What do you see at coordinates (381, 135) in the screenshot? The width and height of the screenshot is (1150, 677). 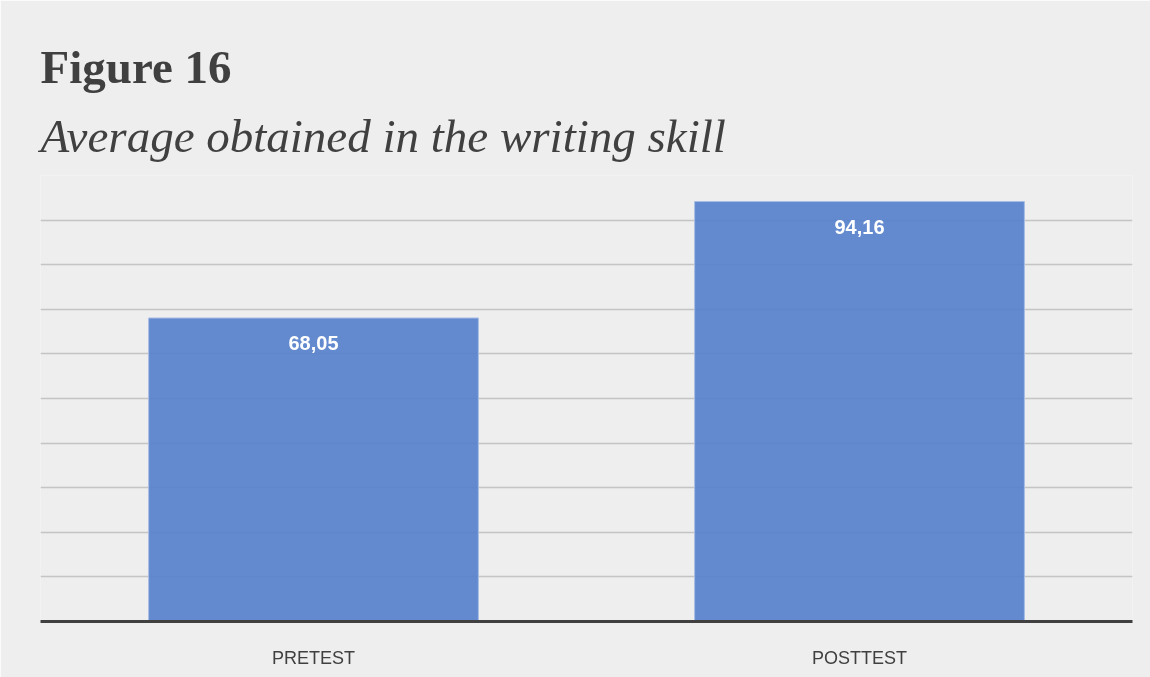 I see `chart-subtitle: Average obtained in the writing skill` at bounding box center [381, 135].